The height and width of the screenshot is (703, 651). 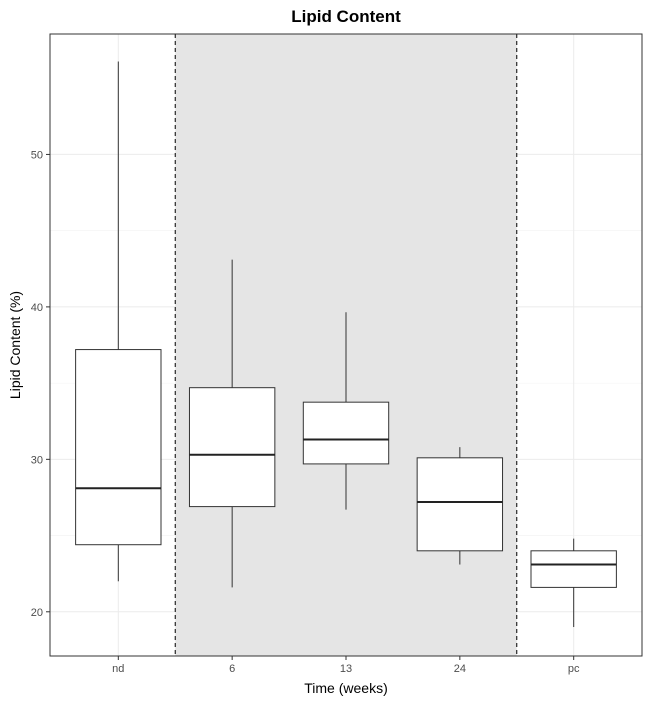 What do you see at coordinates (37, 460) in the screenshot?
I see `y-tick-label: 30` at bounding box center [37, 460].